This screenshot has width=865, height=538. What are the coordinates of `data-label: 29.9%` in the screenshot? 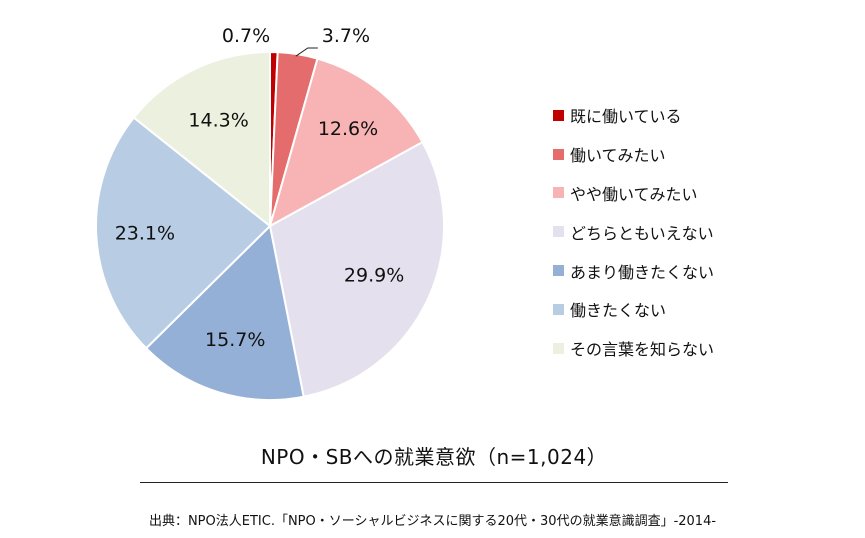 It's located at (374, 276).